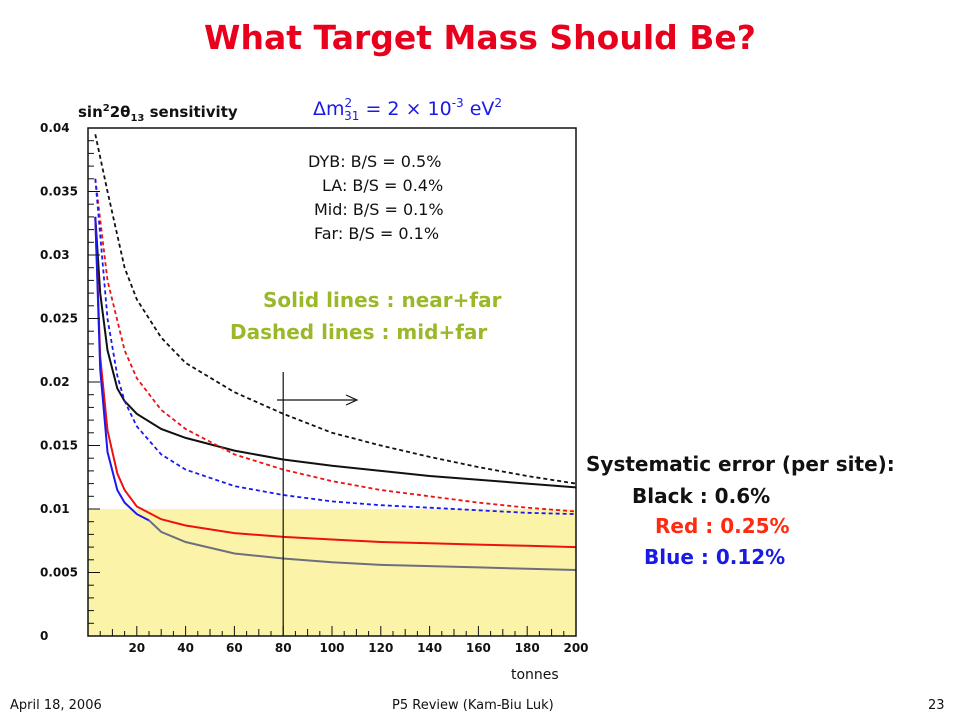 Image resolution: width=960 pixels, height=720 pixels. What do you see at coordinates (331, 648) in the screenshot?
I see `x-tick-label: 100` at bounding box center [331, 648].